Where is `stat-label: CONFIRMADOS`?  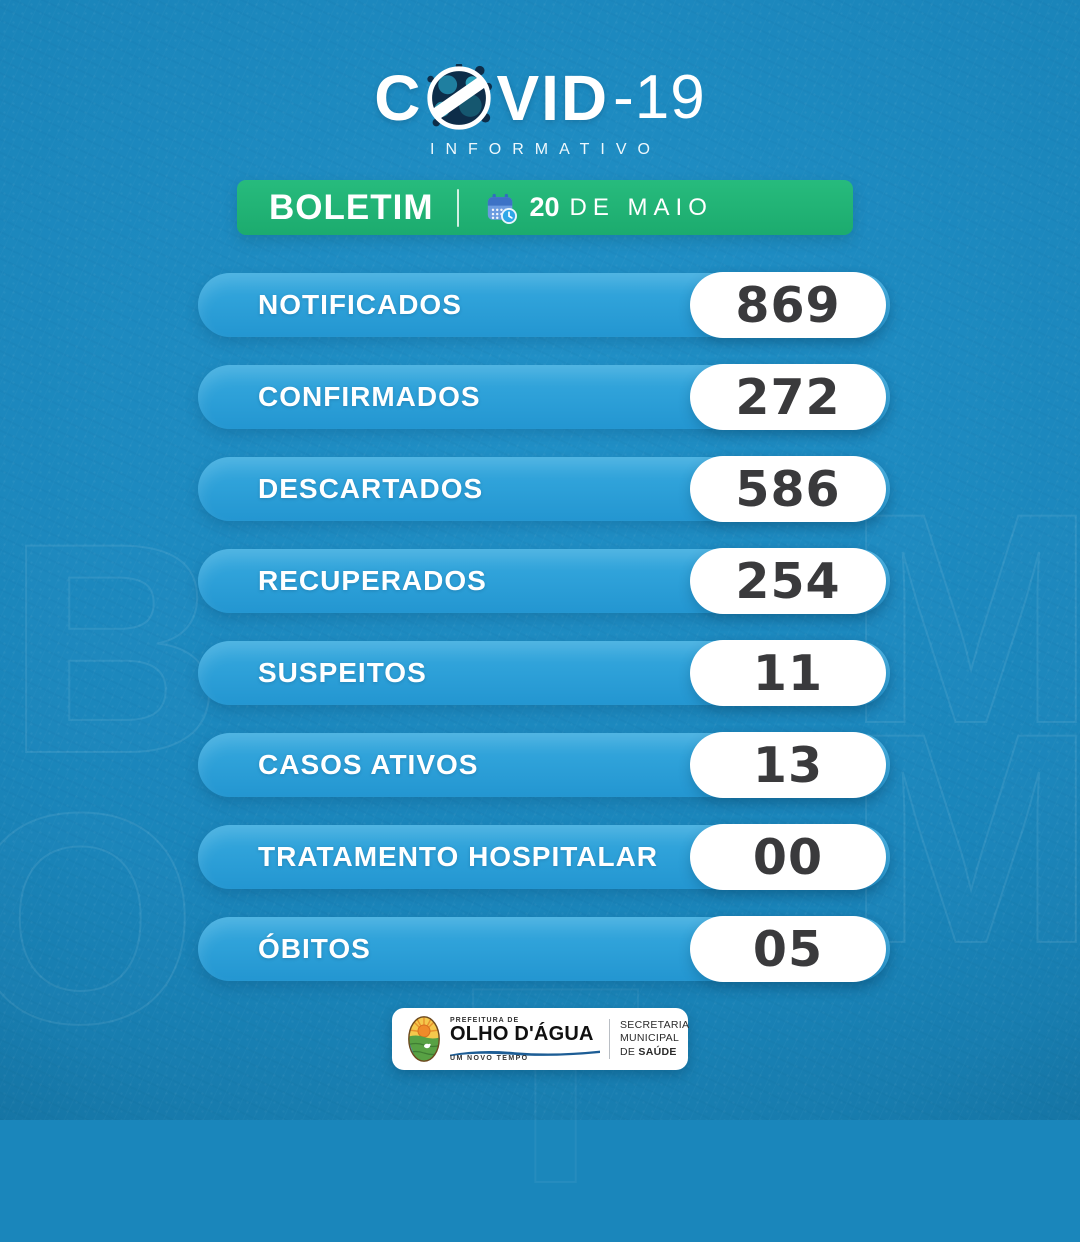
stat-label: CONFIRMADOS is located at coordinates (369, 396).